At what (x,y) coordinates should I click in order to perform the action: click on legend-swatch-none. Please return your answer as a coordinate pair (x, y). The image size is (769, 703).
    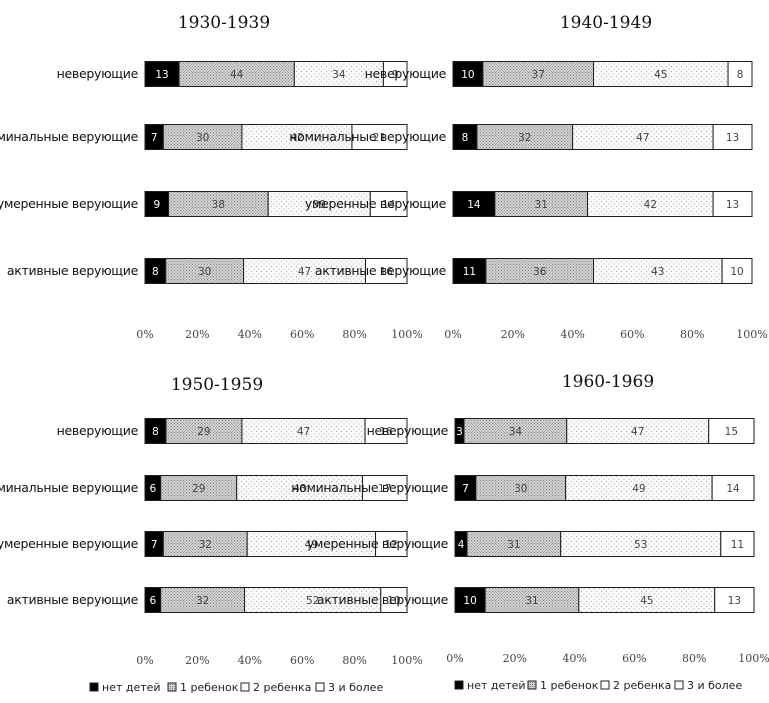
    Looking at the image, I should click on (94, 687).